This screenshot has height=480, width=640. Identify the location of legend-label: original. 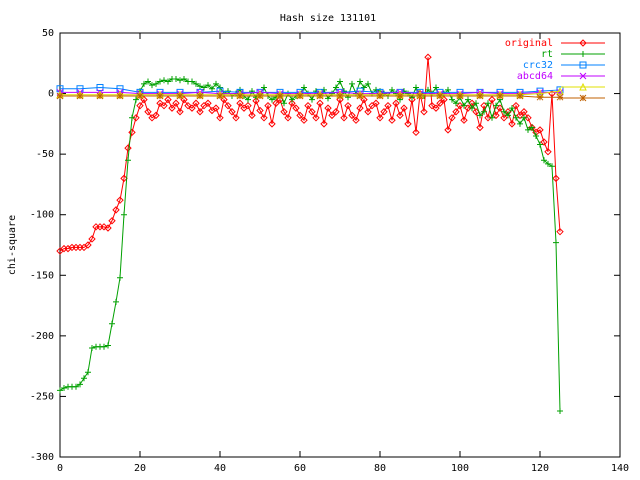
(529, 43).